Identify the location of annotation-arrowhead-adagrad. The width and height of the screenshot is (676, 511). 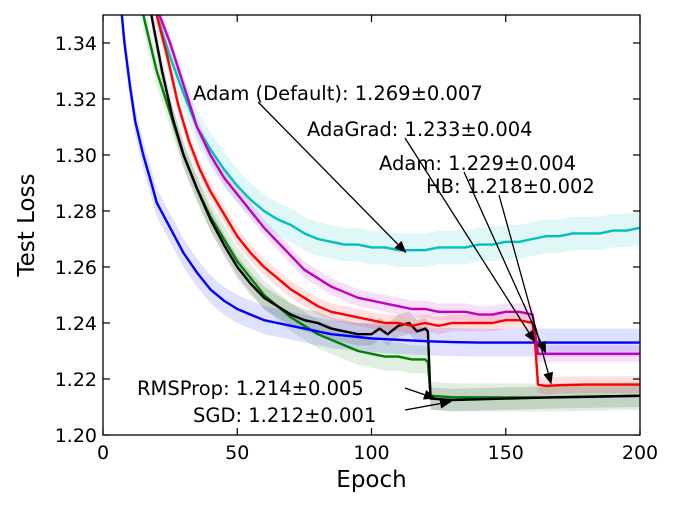
(530, 336).